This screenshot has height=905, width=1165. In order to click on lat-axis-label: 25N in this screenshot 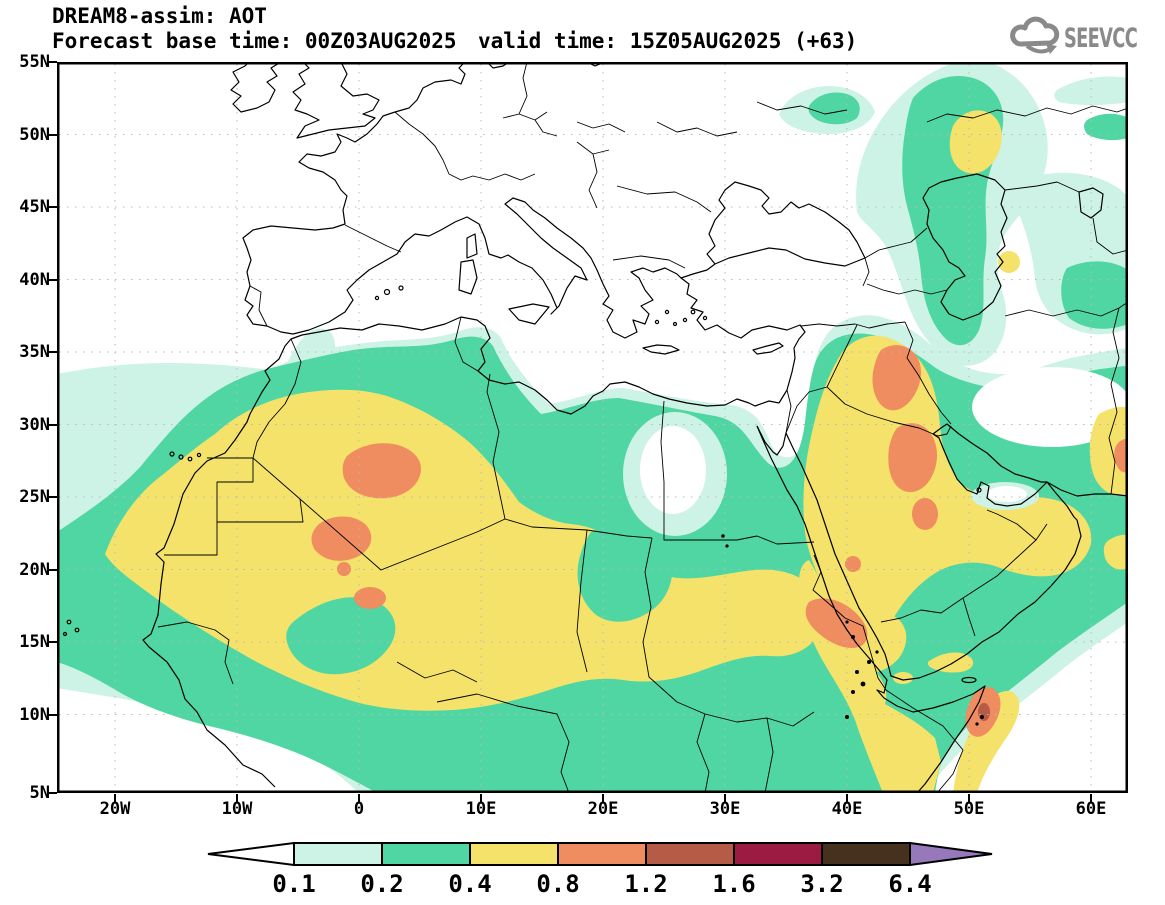, I will do `click(34, 497)`.